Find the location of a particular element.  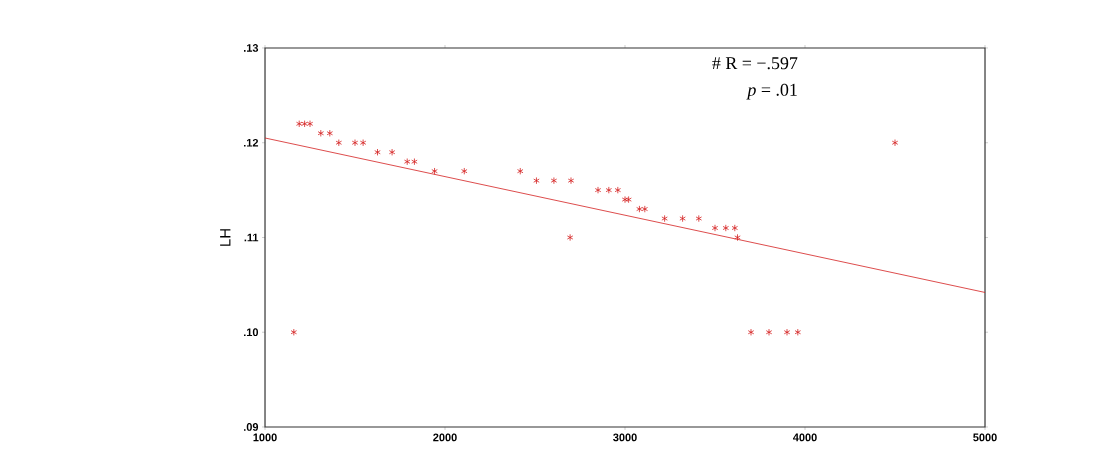

y-tick-label: .10 is located at coordinates (251, 332).